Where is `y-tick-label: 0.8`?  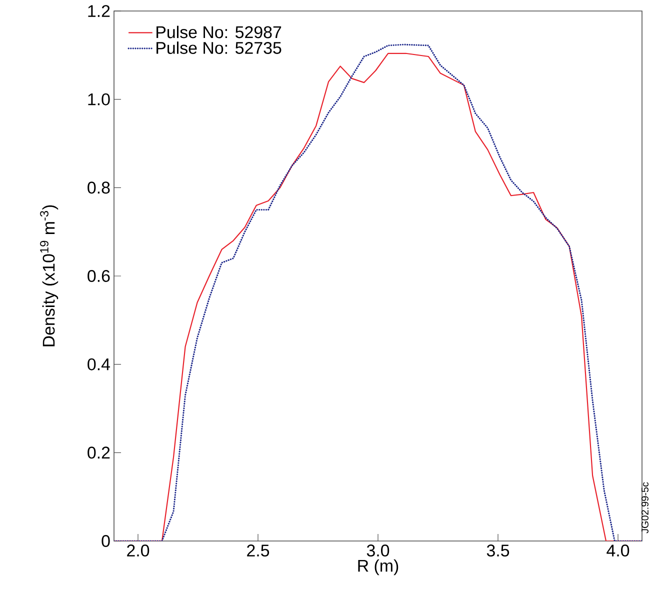 y-tick-label: 0.8 is located at coordinates (99, 188).